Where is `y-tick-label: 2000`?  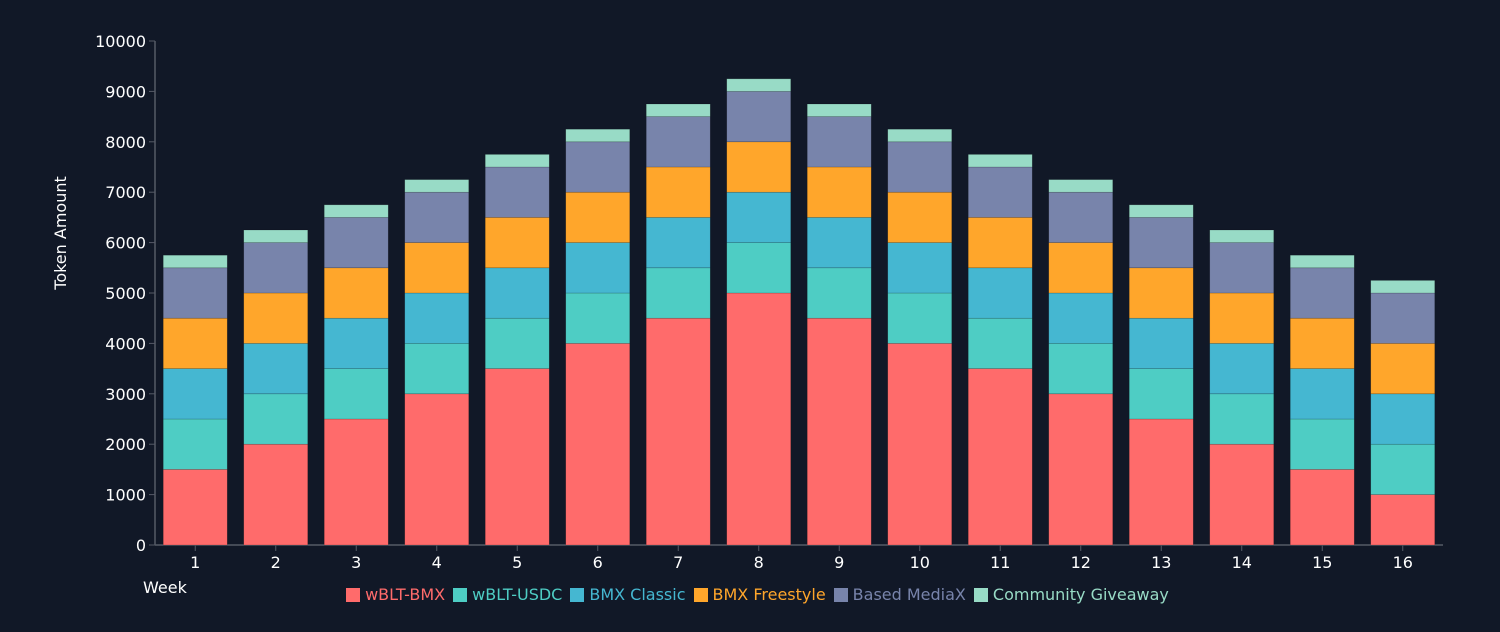 y-tick-label: 2000 is located at coordinates (125, 444).